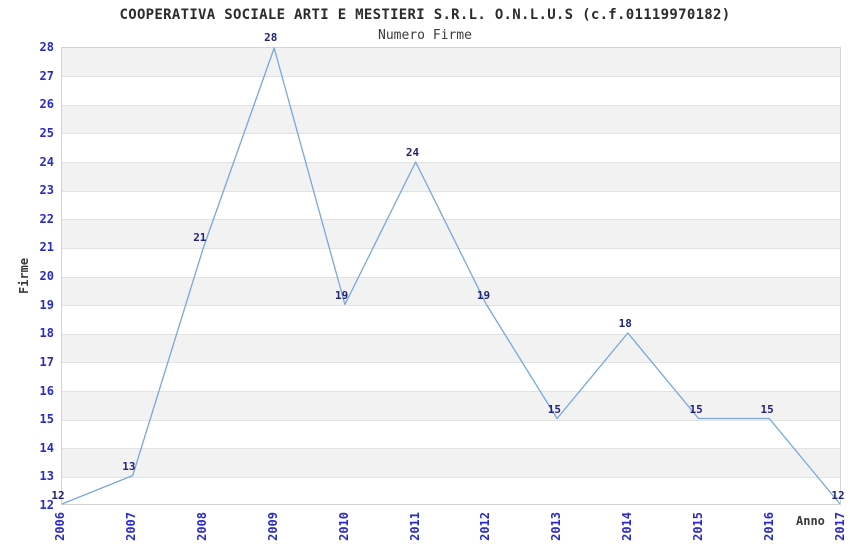 This screenshot has width=850, height=550. I want to click on y-tick-label: 20, so click(46, 276).